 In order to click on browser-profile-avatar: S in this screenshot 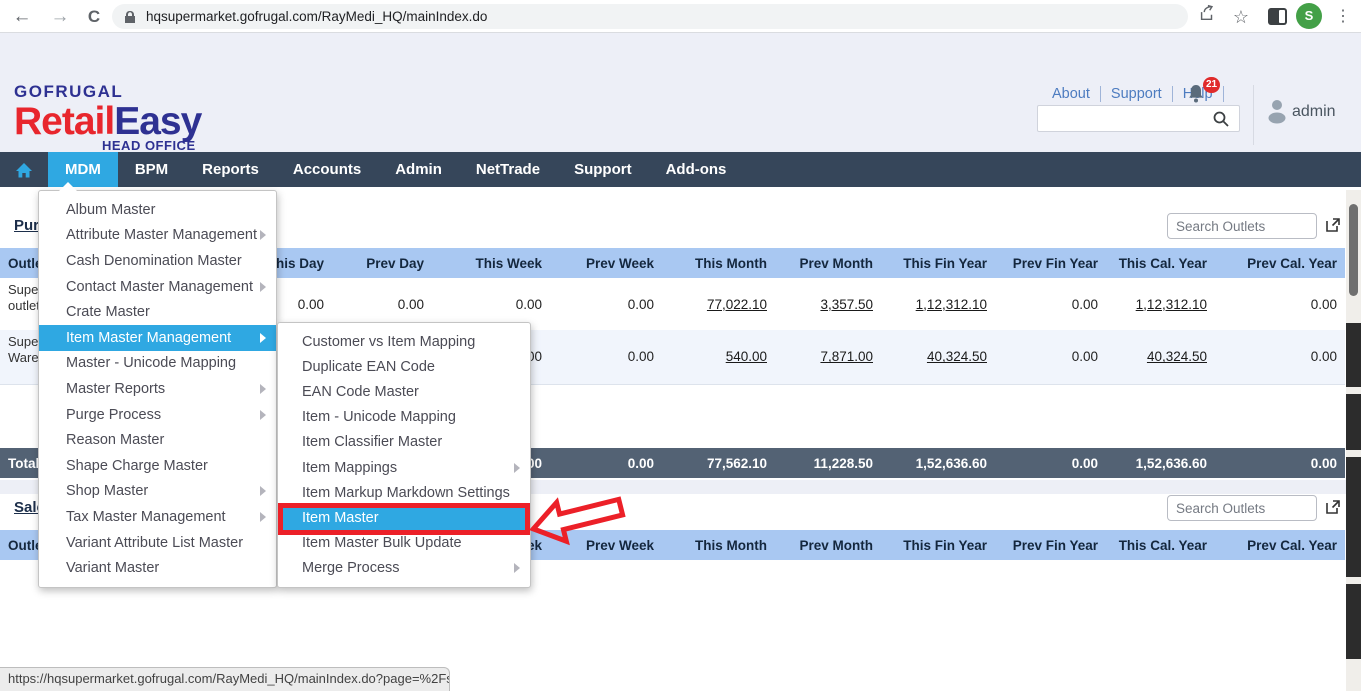, I will do `click(1309, 16)`.